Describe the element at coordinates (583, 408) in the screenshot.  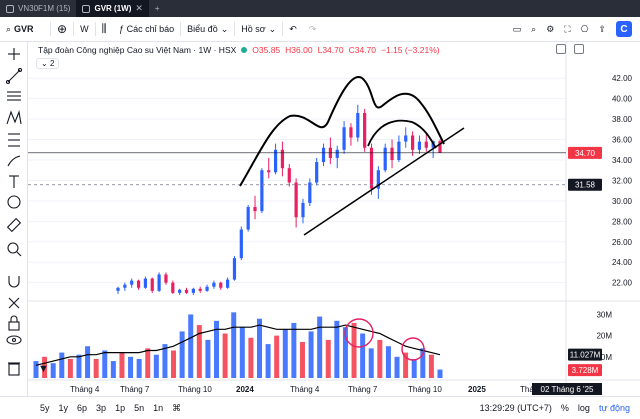
I see `log-toggle: log` at that location.